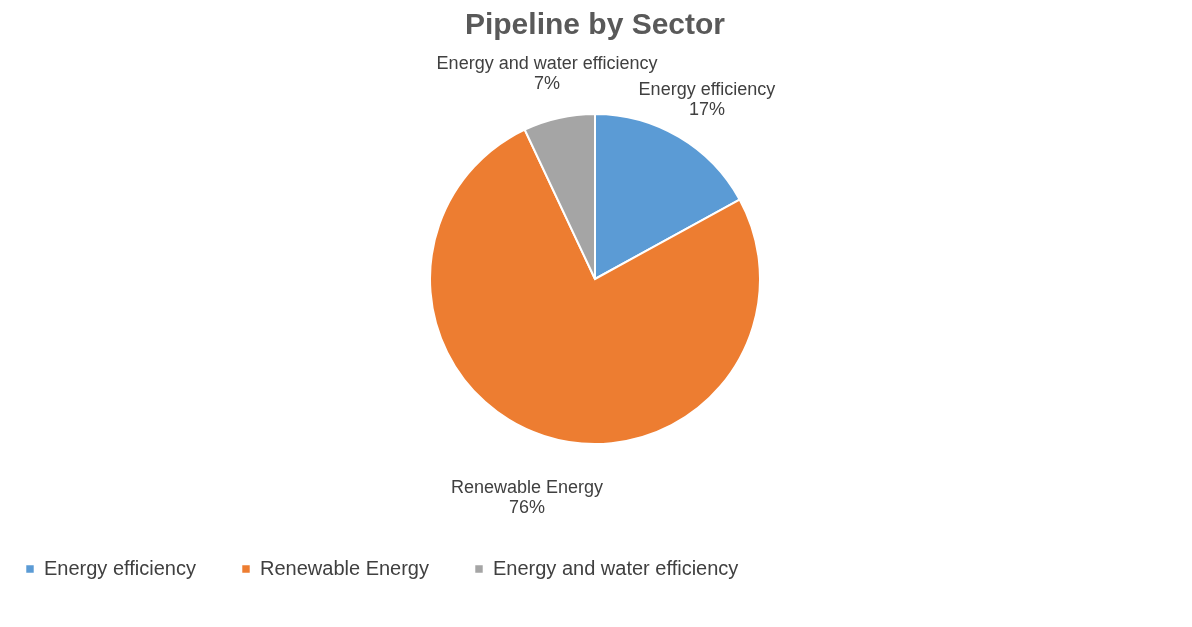 The height and width of the screenshot is (627, 1192). I want to click on slice-label: Energy and water efficiency, so click(547, 63).